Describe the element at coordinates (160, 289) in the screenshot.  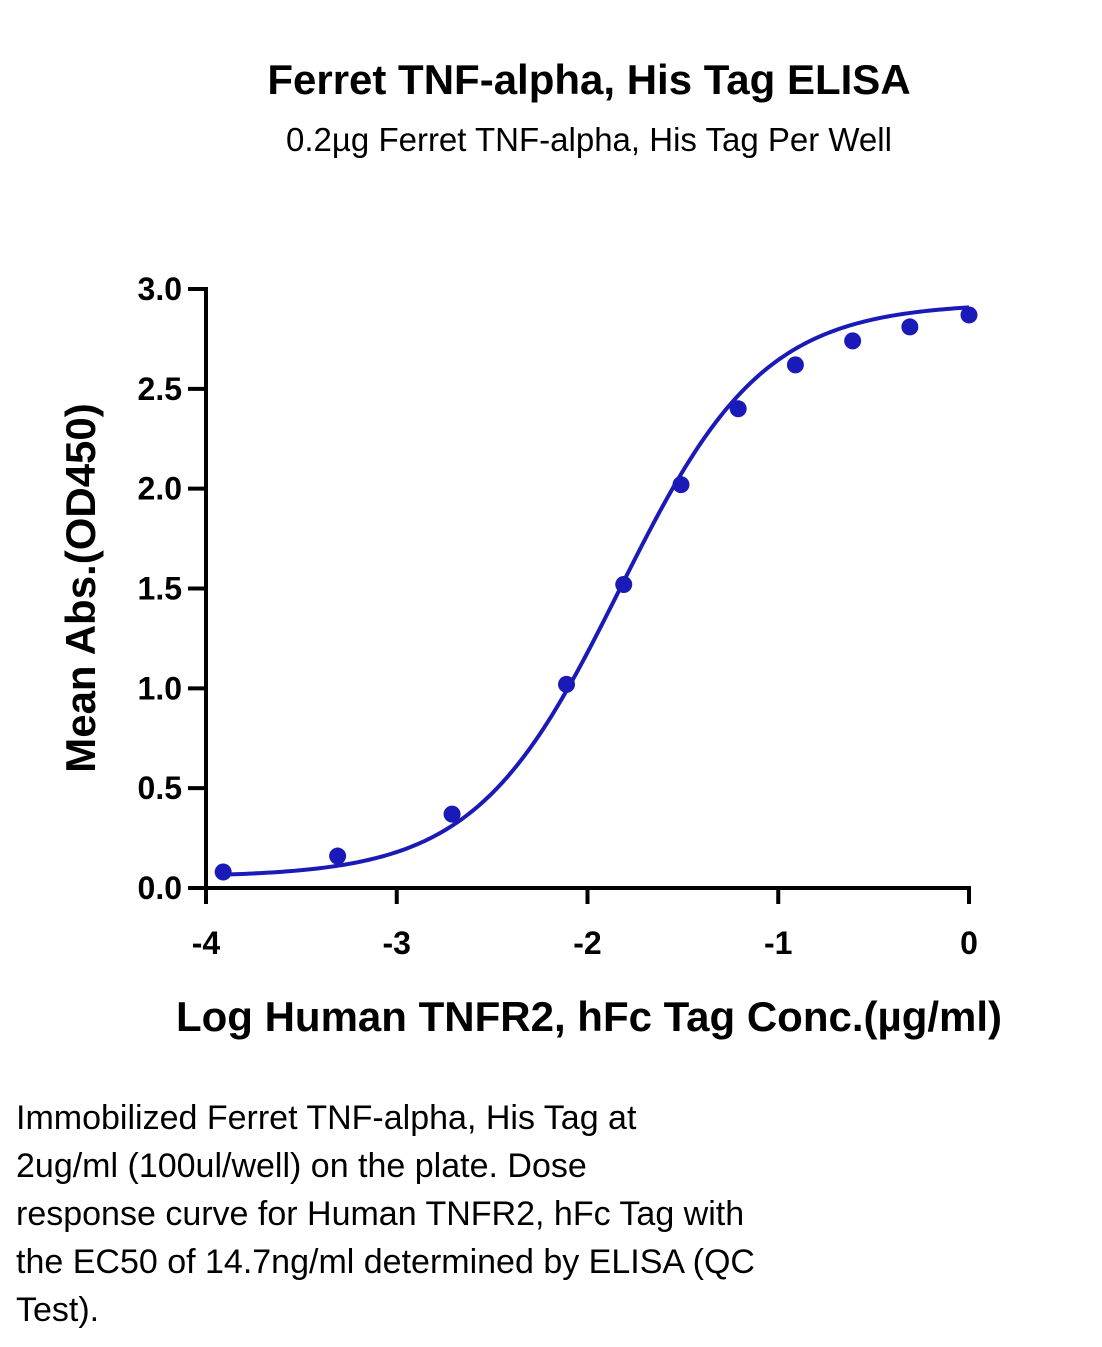
I see `y-tick-label: 3.0` at that location.